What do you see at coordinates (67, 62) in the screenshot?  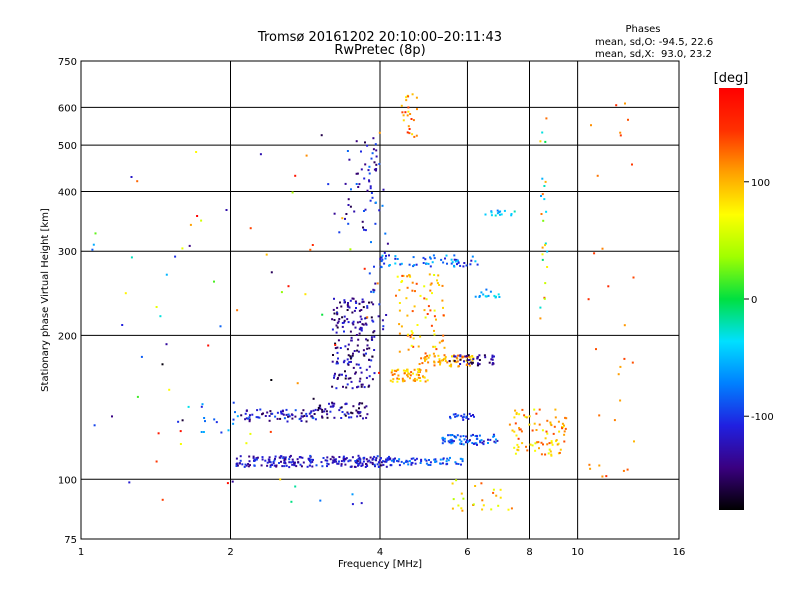 I see `y-tick-label: 750` at bounding box center [67, 62].